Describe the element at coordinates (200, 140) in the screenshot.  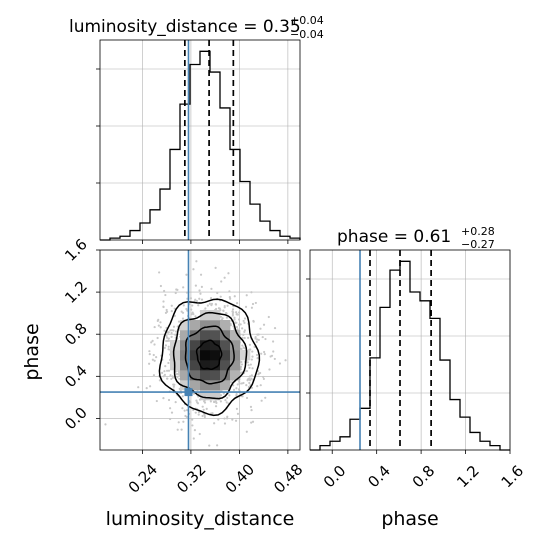
I see `grid-luminosity-distance` at that location.